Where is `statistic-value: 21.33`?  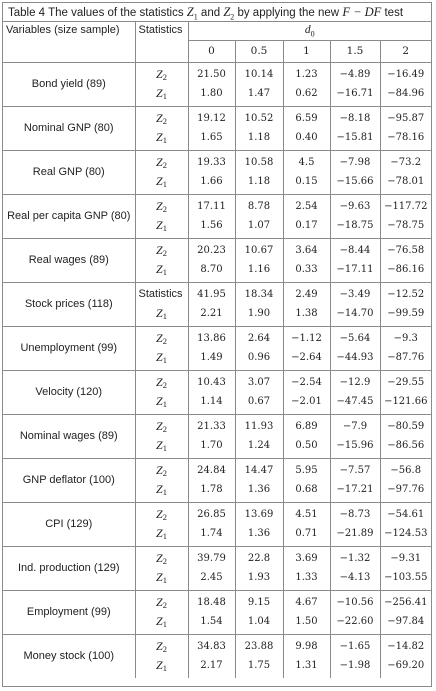
statistic-value: 21.33 is located at coordinates (211, 426).